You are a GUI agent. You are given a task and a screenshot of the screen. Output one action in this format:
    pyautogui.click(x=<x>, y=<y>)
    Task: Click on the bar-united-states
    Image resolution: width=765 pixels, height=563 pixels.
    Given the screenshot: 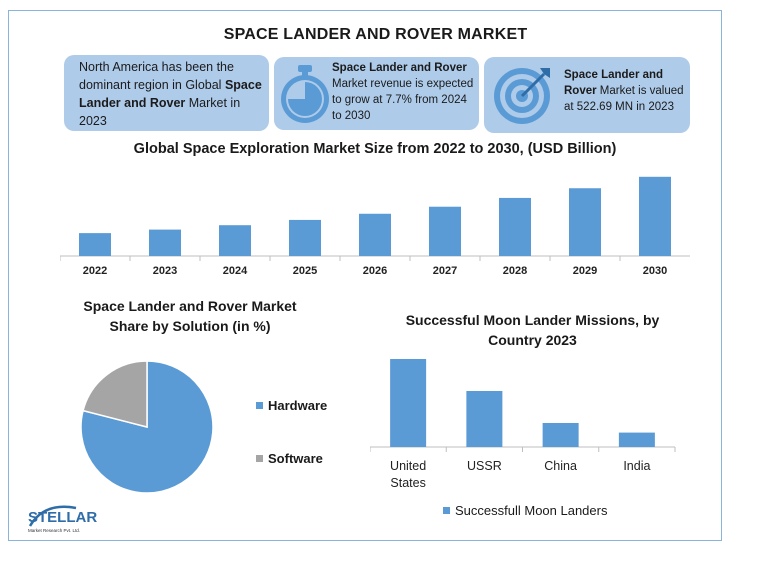 What is the action you would take?
    pyautogui.click(x=408, y=403)
    